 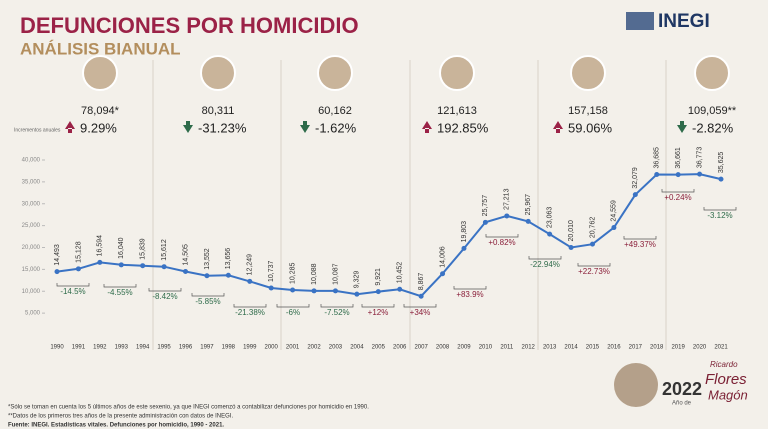 What do you see at coordinates (31, 270) in the screenshot?
I see `y-tick-label: 15,000` at bounding box center [31, 270].